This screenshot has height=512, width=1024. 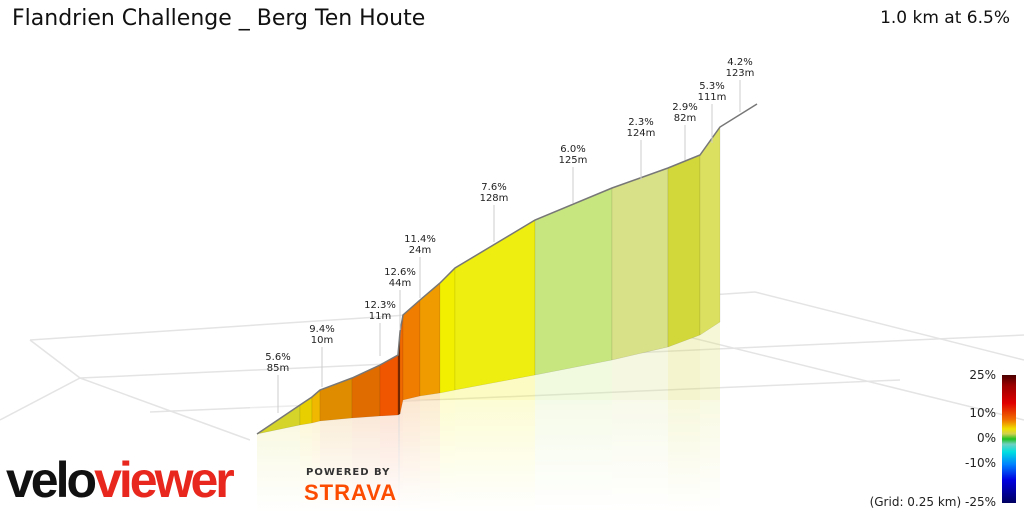 What do you see at coordinates (982, 413) in the screenshot?
I see `legend-tick: 10%` at bounding box center [982, 413].